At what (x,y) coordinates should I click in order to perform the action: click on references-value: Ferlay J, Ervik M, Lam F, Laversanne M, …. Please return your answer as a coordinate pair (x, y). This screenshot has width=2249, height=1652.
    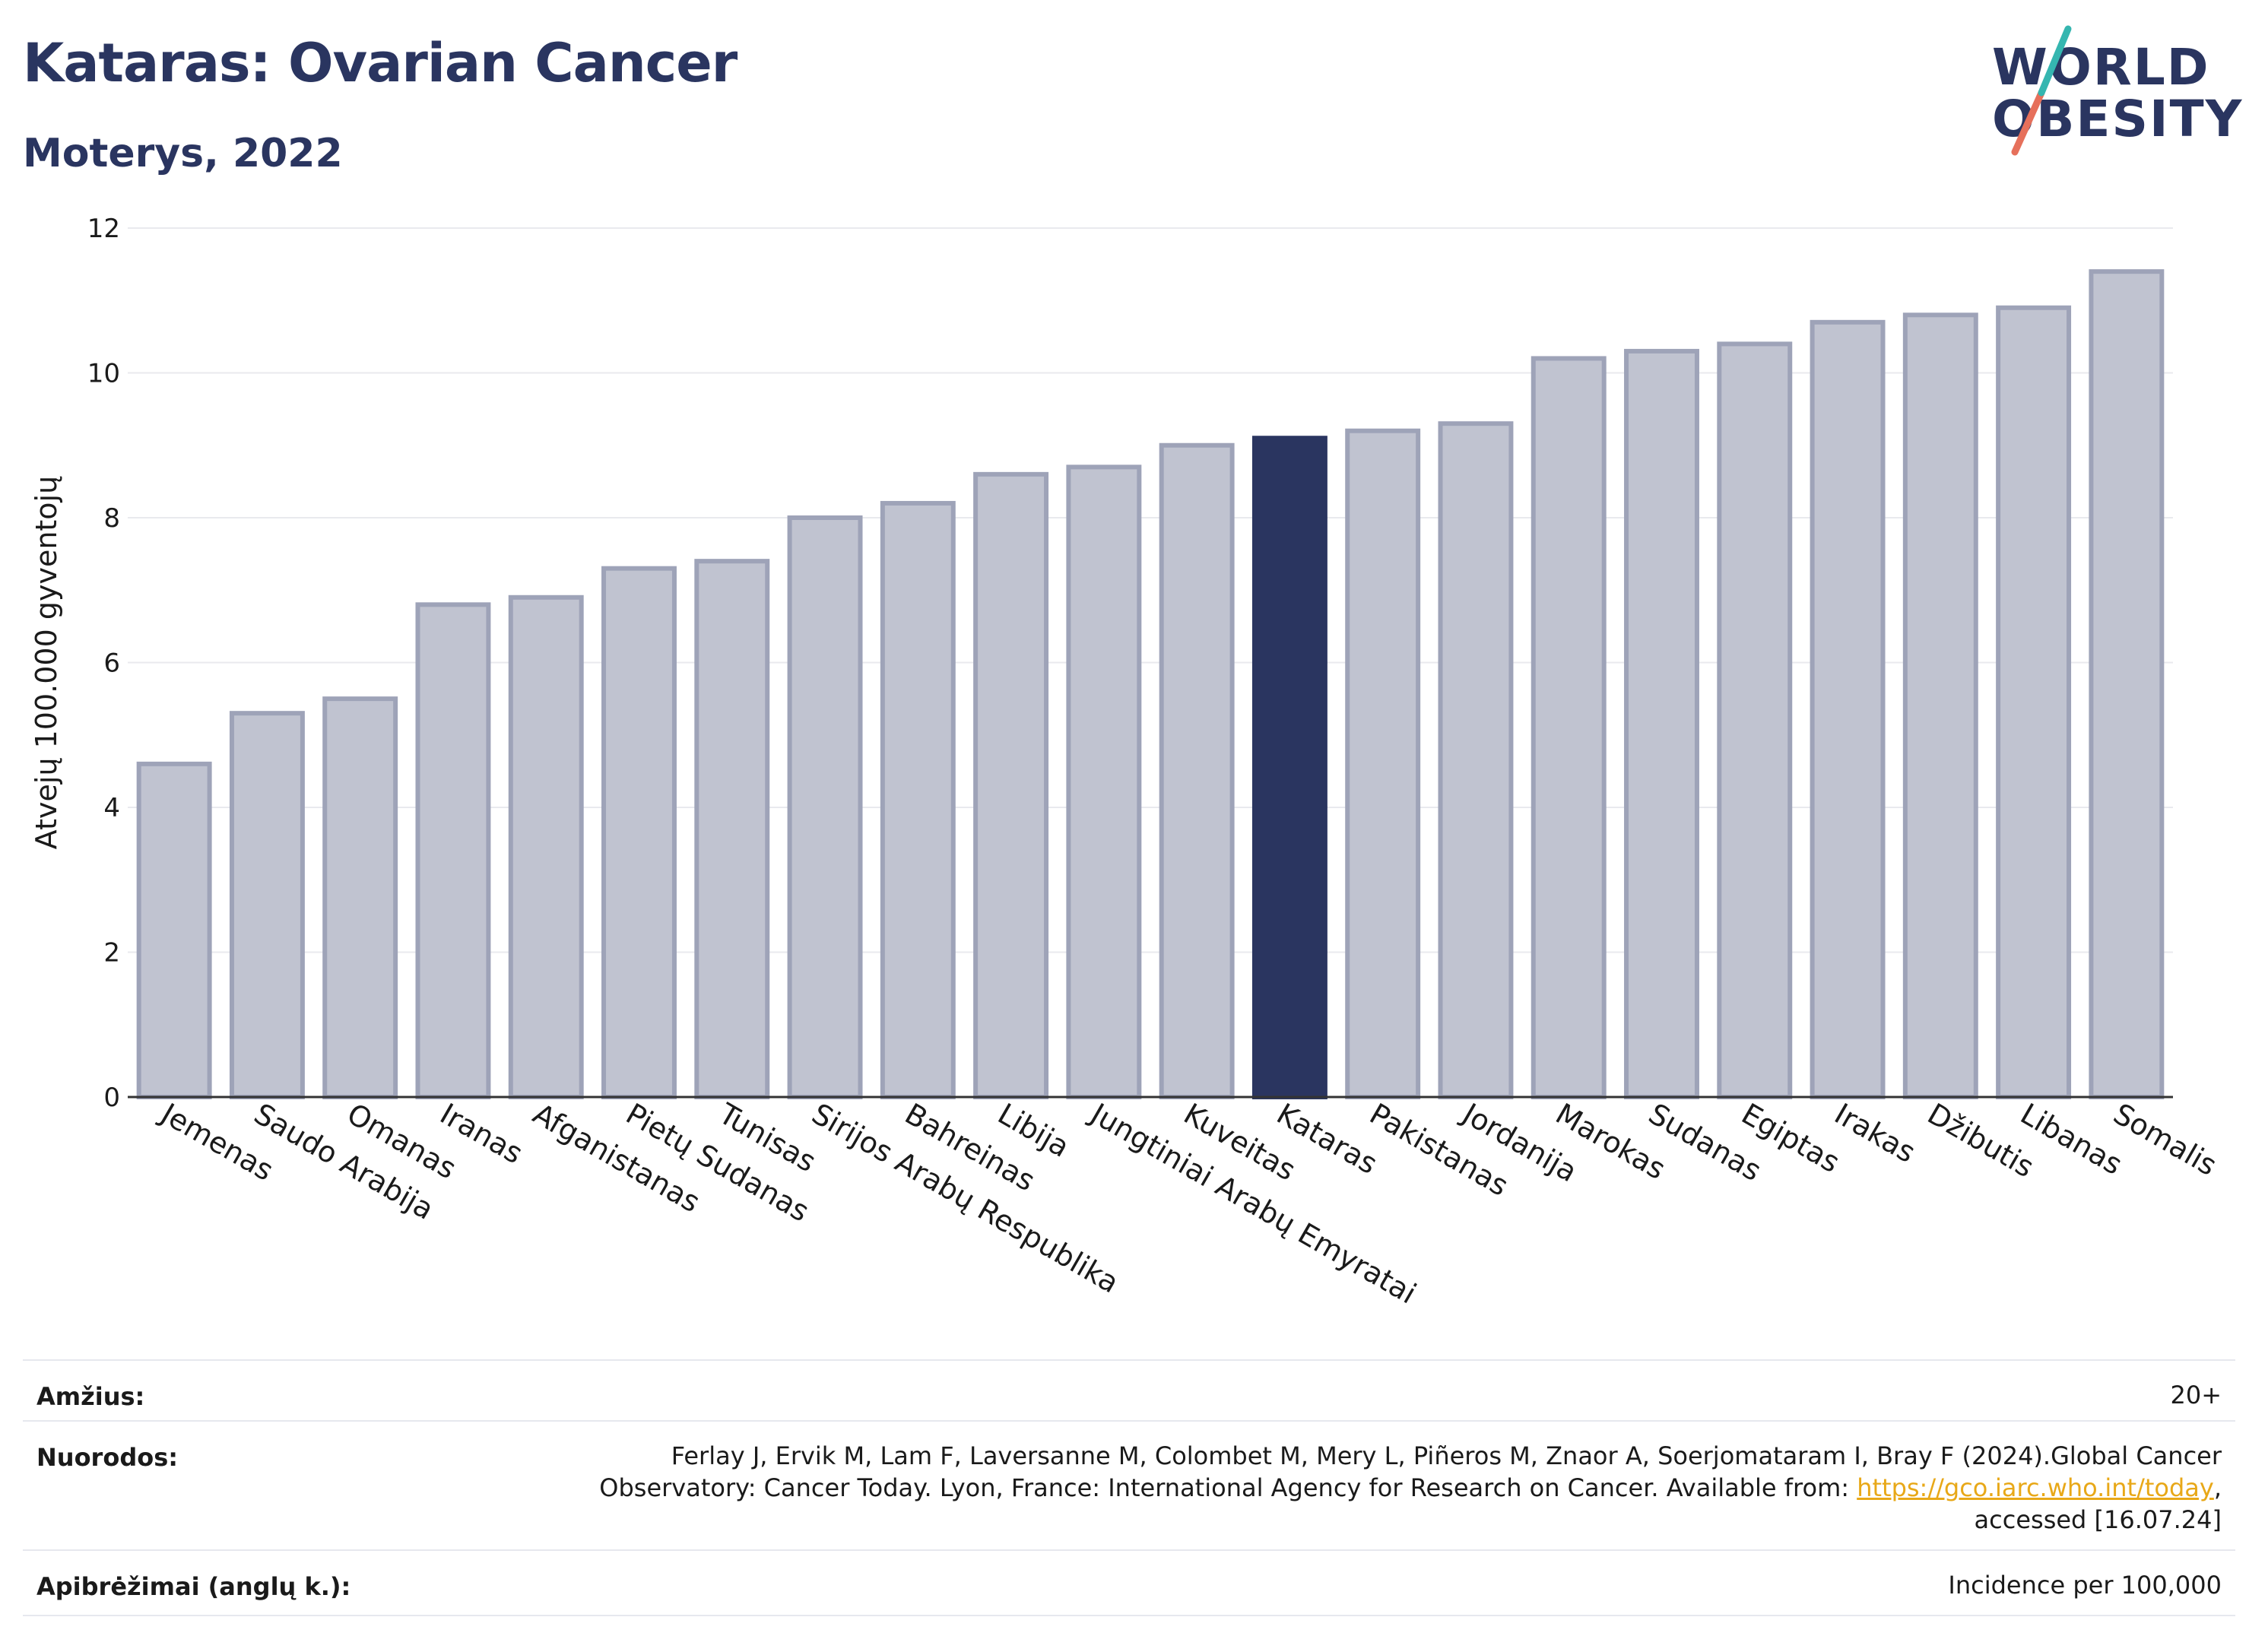
    Looking at the image, I should click on (1410, 1488).